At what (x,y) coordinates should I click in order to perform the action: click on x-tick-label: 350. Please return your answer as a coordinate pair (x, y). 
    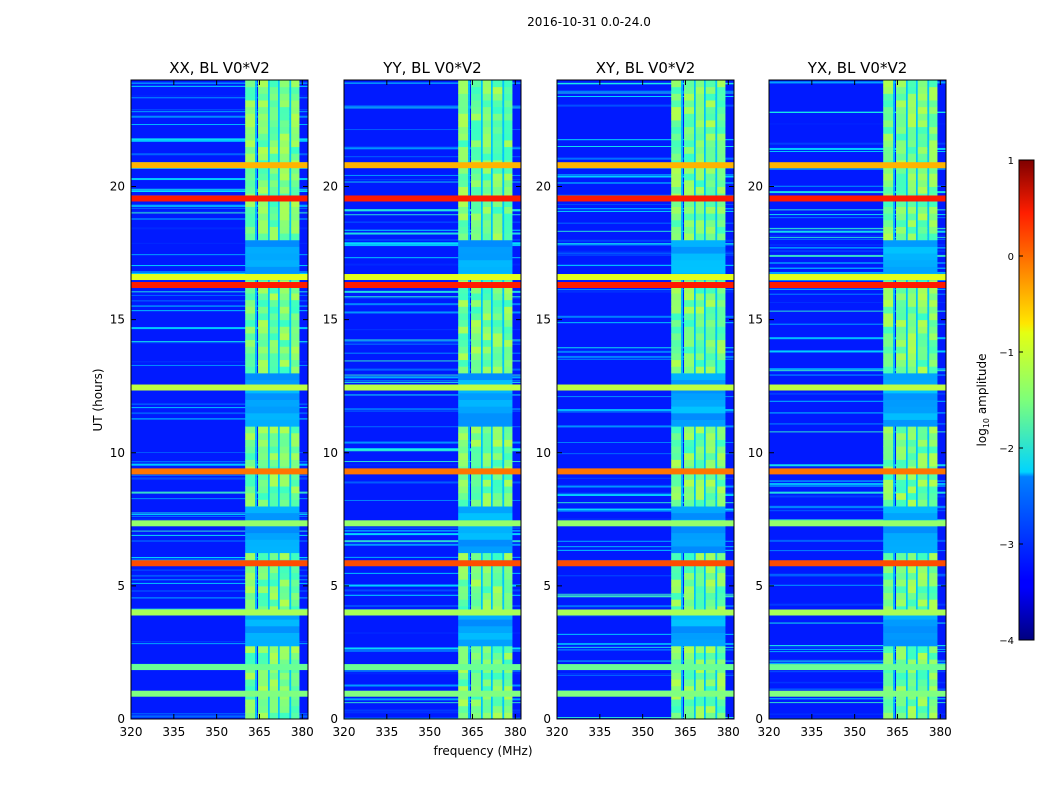
    Looking at the image, I should click on (642, 732).